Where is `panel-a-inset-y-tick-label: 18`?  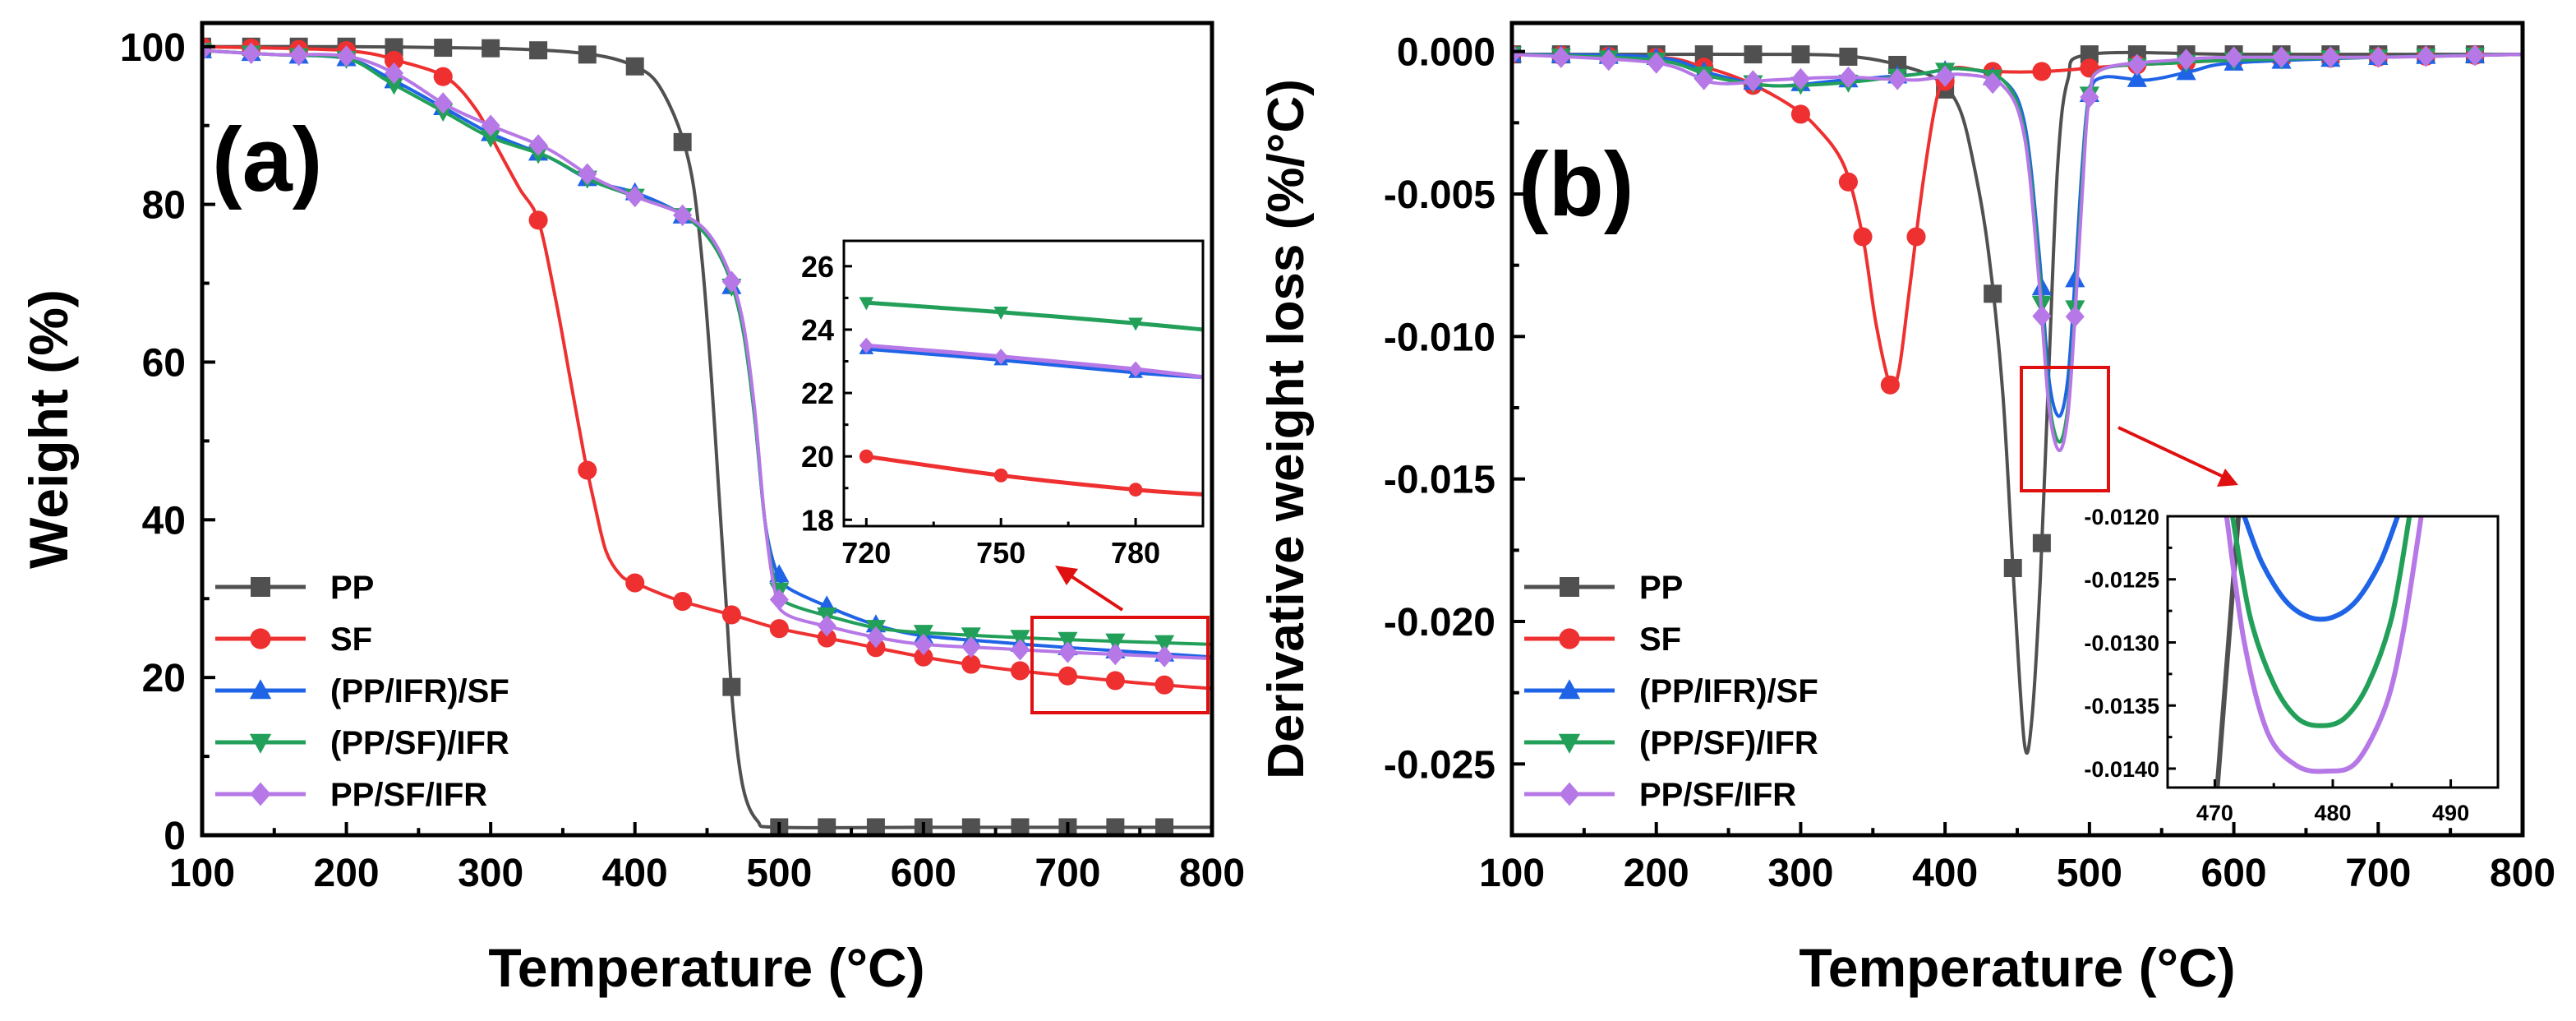 panel-a-inset-y-tick-label: 18 is located at coordinates (817, 520).